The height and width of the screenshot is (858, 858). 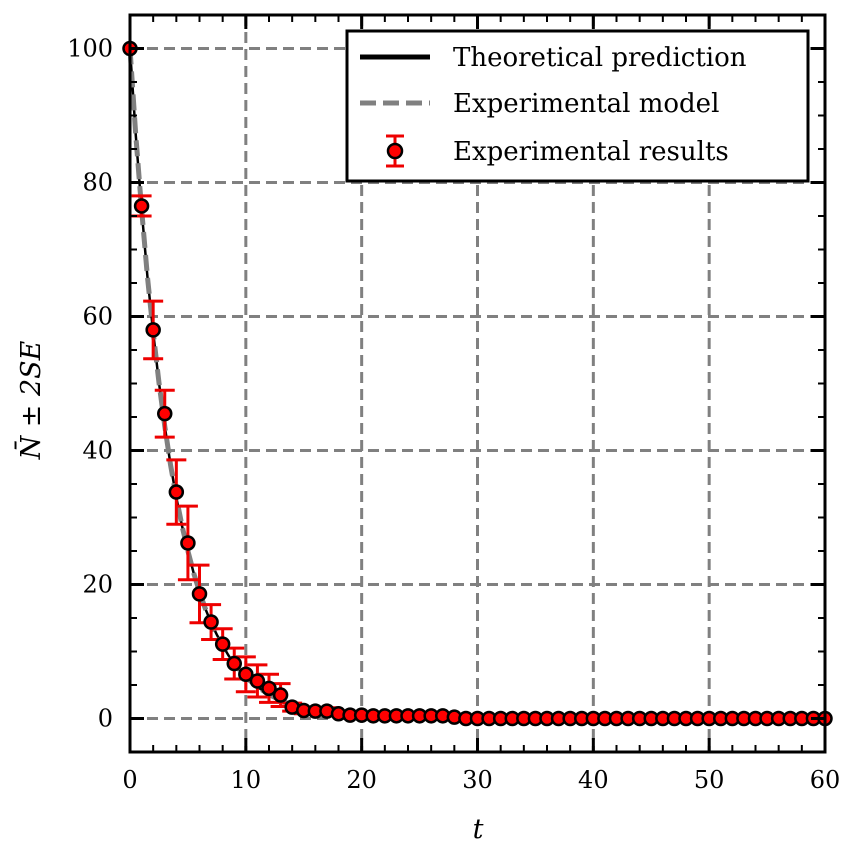 I want to click on x-tick-label: 60, so click(x=825, y=780).